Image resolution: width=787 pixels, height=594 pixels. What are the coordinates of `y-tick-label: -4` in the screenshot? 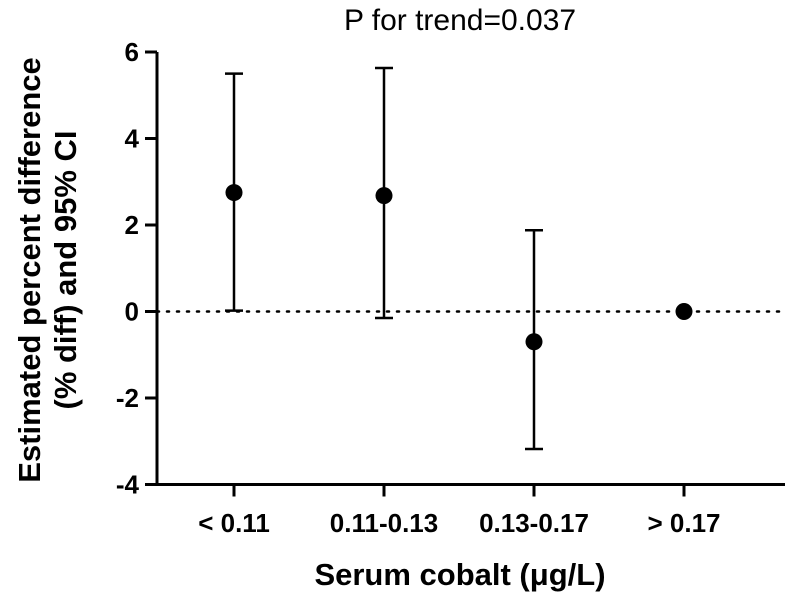 It's located at (128, 485).